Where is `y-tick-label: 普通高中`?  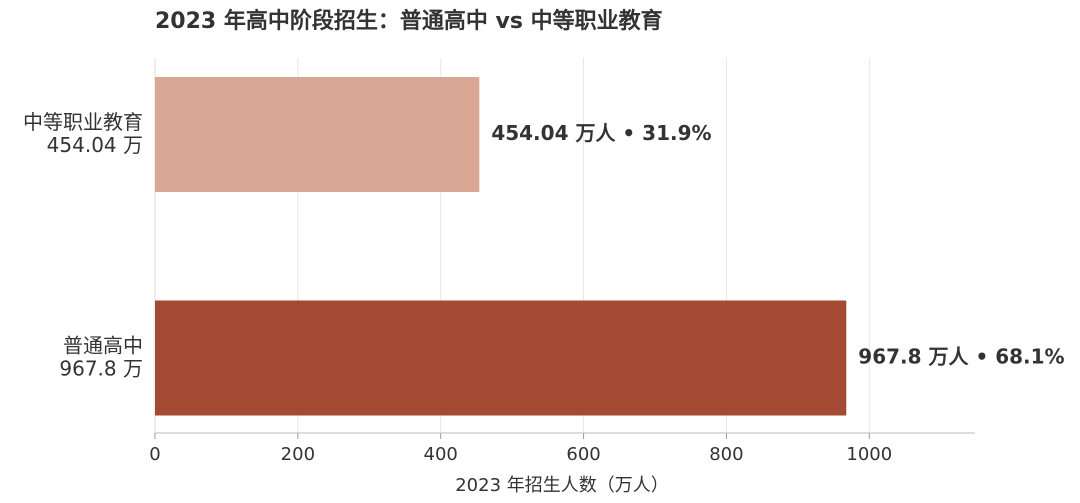
y-tick-label: 普通高中 is located at coordinates (103, 346).